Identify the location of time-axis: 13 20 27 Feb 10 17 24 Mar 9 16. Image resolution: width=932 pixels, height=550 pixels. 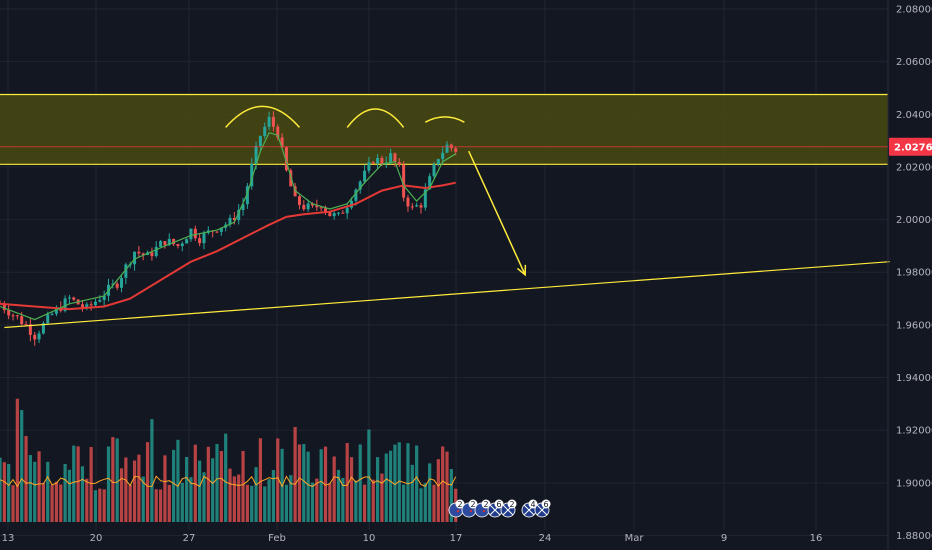
(412, 538).